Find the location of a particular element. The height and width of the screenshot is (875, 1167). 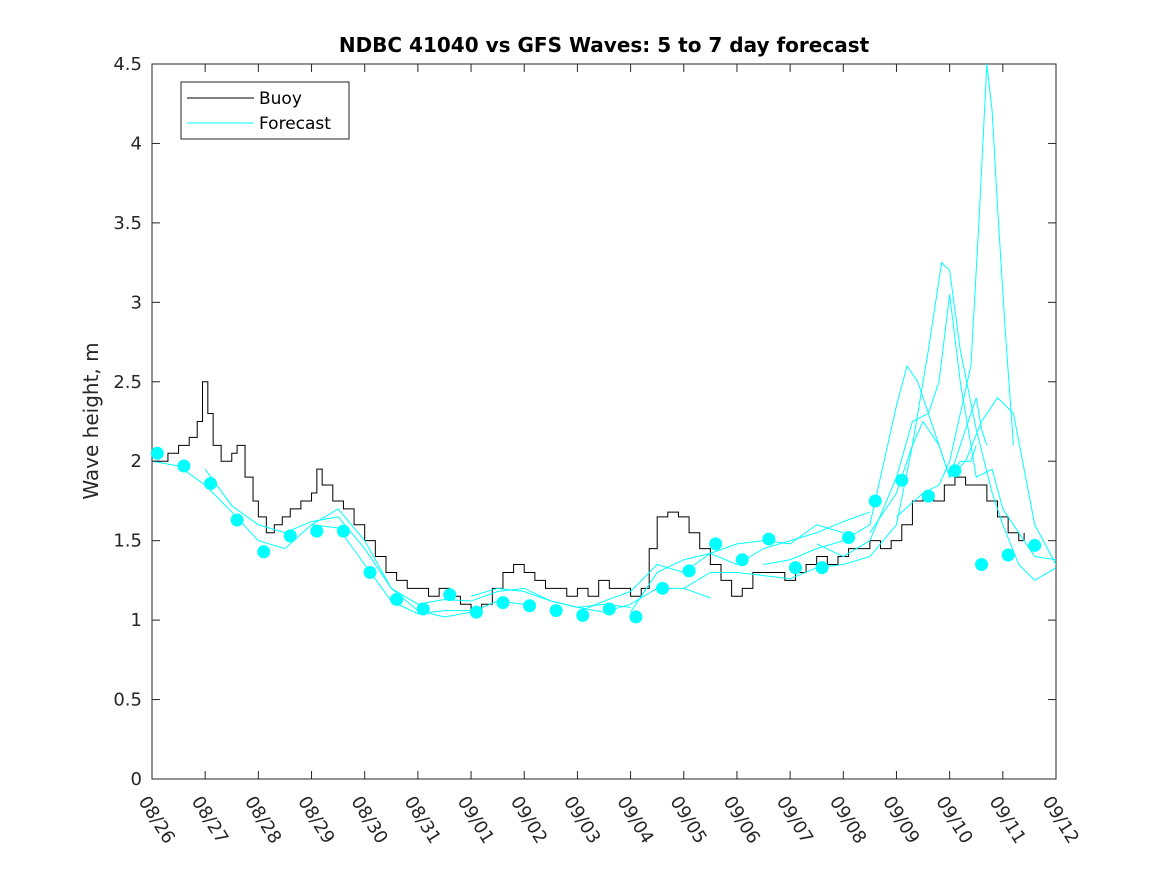

legend-buoy-label: Buoy is located at coordinates (280, 99).